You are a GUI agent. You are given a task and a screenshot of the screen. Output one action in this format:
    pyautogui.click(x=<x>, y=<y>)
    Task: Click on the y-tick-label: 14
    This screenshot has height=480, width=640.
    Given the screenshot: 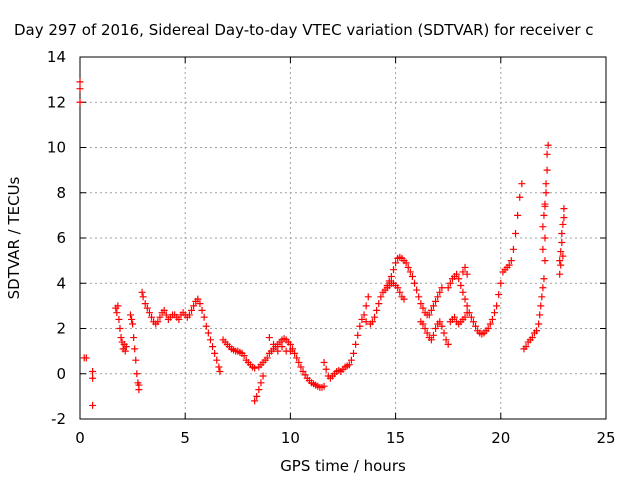 What is the action you would take?
    pyautogui.click(x=56, y=57)
    